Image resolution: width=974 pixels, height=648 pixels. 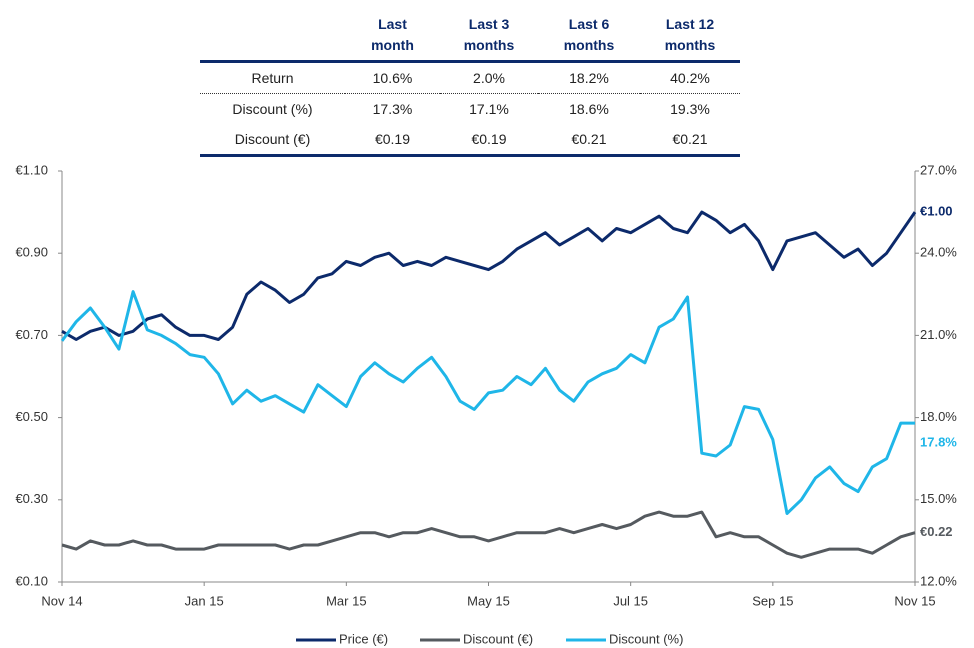 What do you see at coordinates (392, 109) in the screenshot?
I see `cell: 17.3%` at bounding box center [392, 109].